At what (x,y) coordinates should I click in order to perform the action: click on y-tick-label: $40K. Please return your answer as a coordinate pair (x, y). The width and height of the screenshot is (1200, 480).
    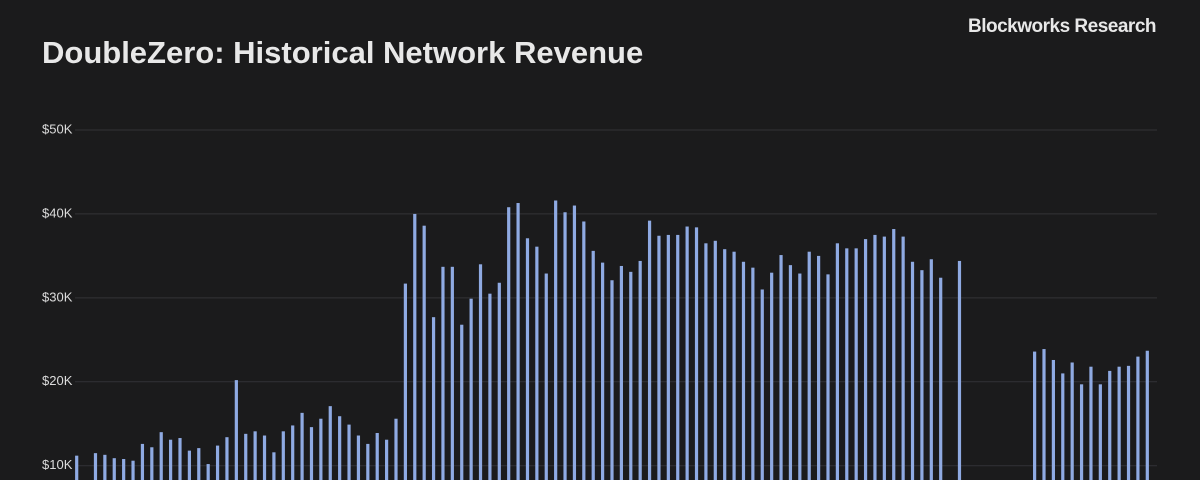
    Looking at the image, I should click on (57, 212).